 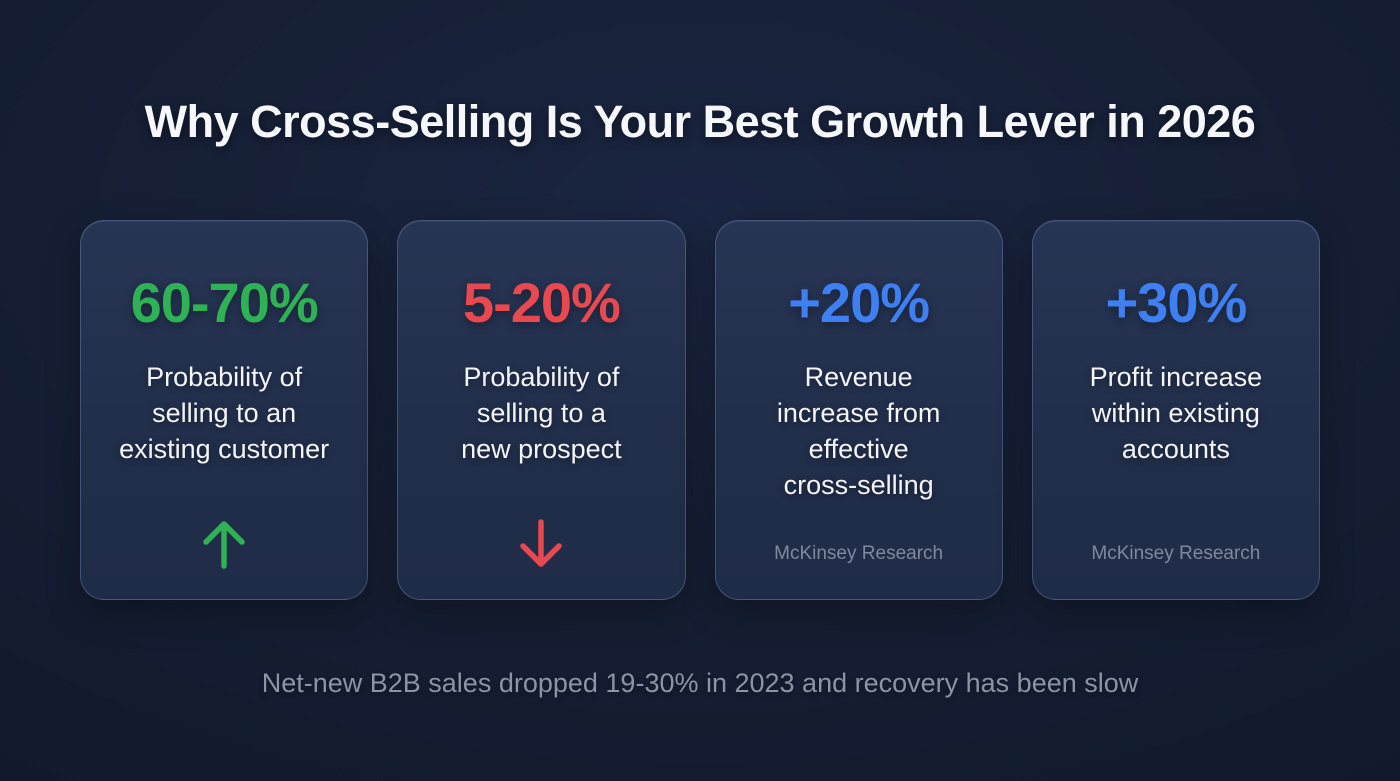 What do you see at coordinates (859, 302) in the screenshot?
I see `stat-value: +20%` at bounding box center [859, 302].